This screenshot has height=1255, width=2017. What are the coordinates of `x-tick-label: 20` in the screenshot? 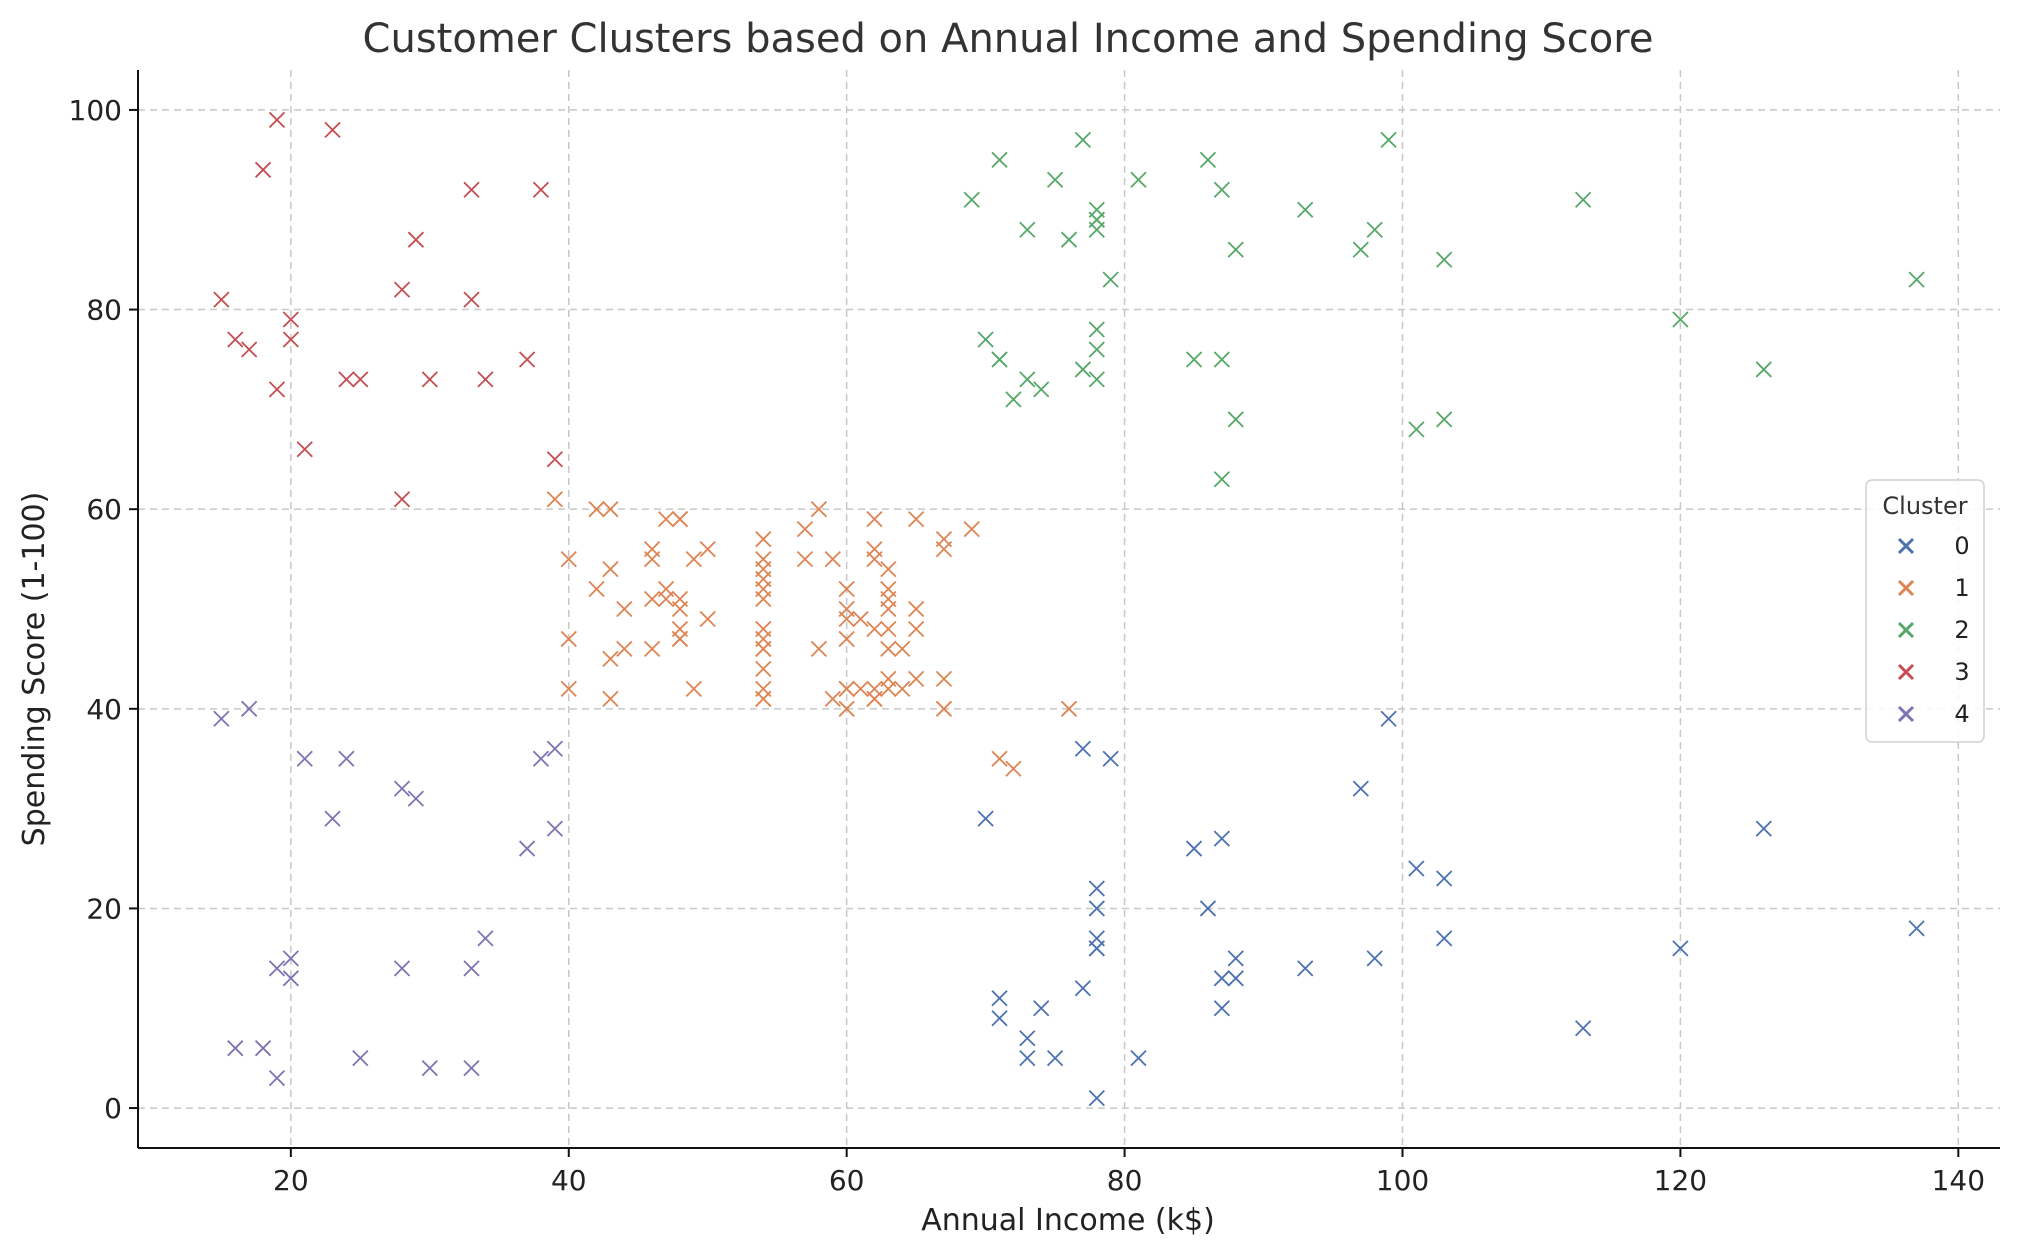 It's located at (291, 1180).